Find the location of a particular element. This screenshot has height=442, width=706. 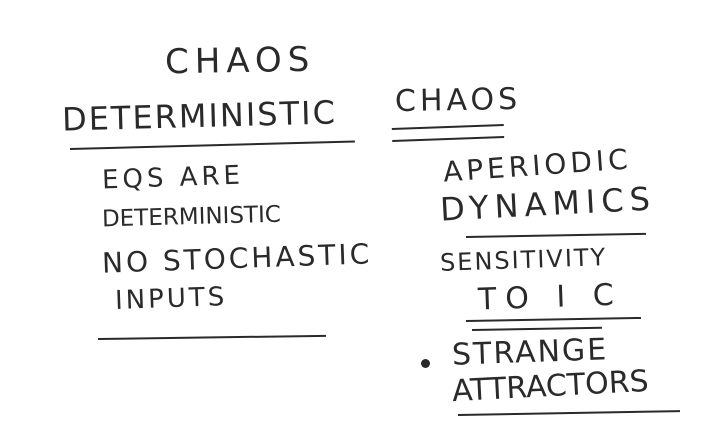

right-item-to-ic: TO I C is located at coordinates (550, 297).